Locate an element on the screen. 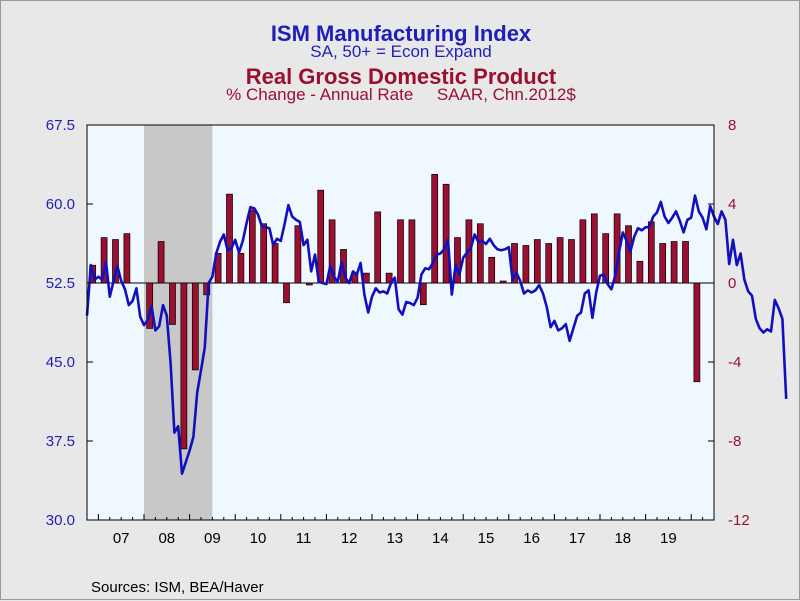 This screenshot has height=601, width=800. x-axis-tick-label: 16 is located at coordinates (531, 538).